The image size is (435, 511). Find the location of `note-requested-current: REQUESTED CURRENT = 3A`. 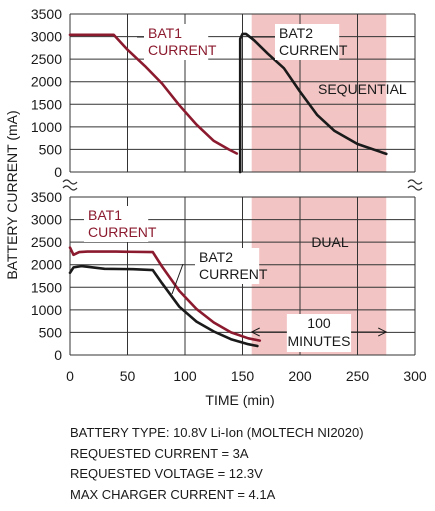

note-requested-current: REQUESTED CURRENT = 3A is located at coordinates (159, 453).